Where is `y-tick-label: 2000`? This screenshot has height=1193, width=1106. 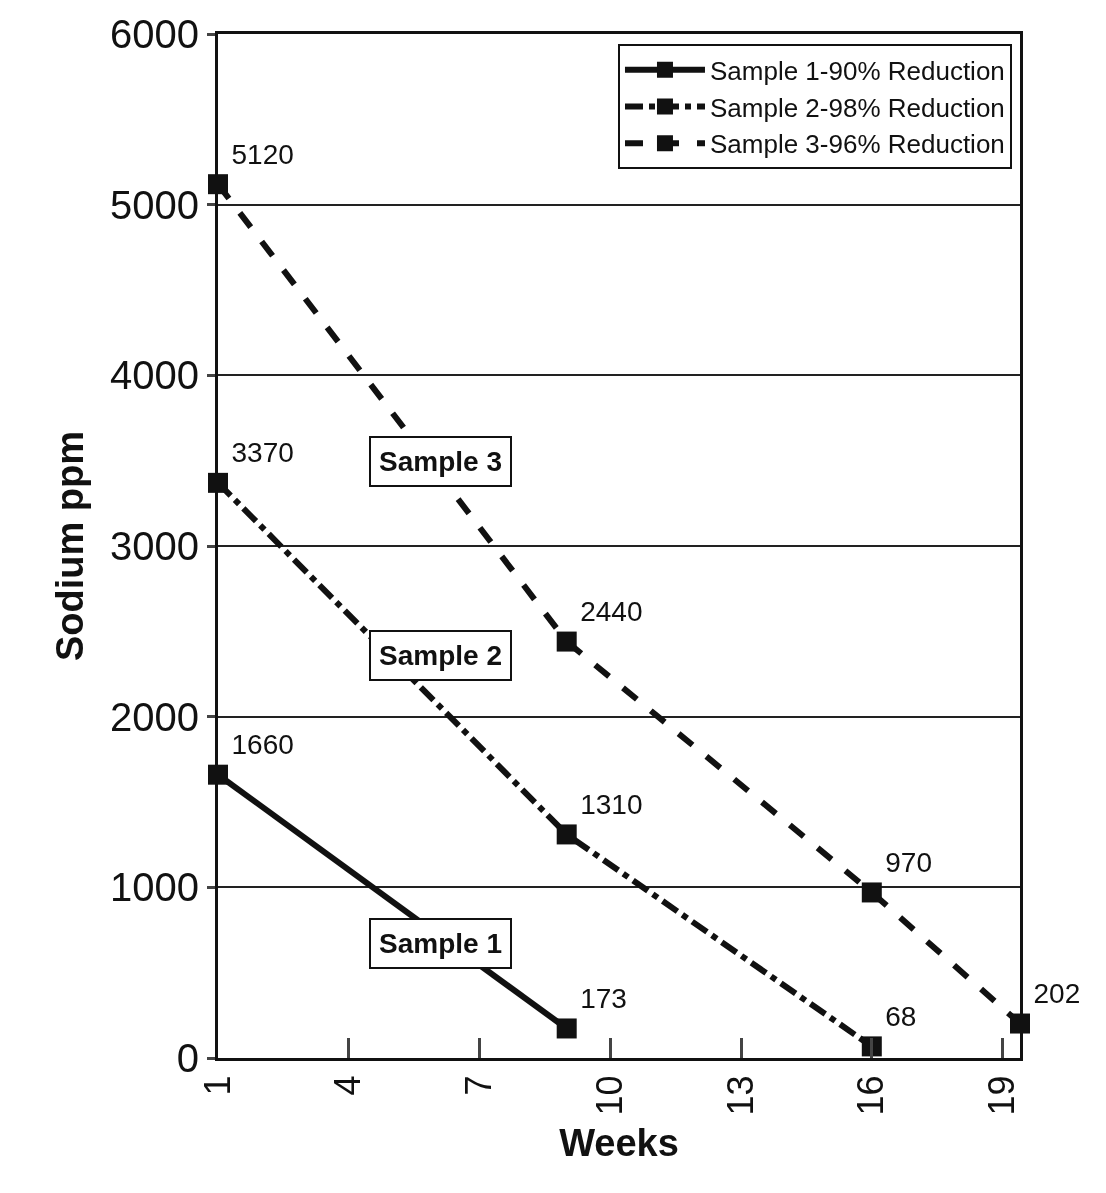 y-tick-label: 2000 is located at coordinates (154, 716).